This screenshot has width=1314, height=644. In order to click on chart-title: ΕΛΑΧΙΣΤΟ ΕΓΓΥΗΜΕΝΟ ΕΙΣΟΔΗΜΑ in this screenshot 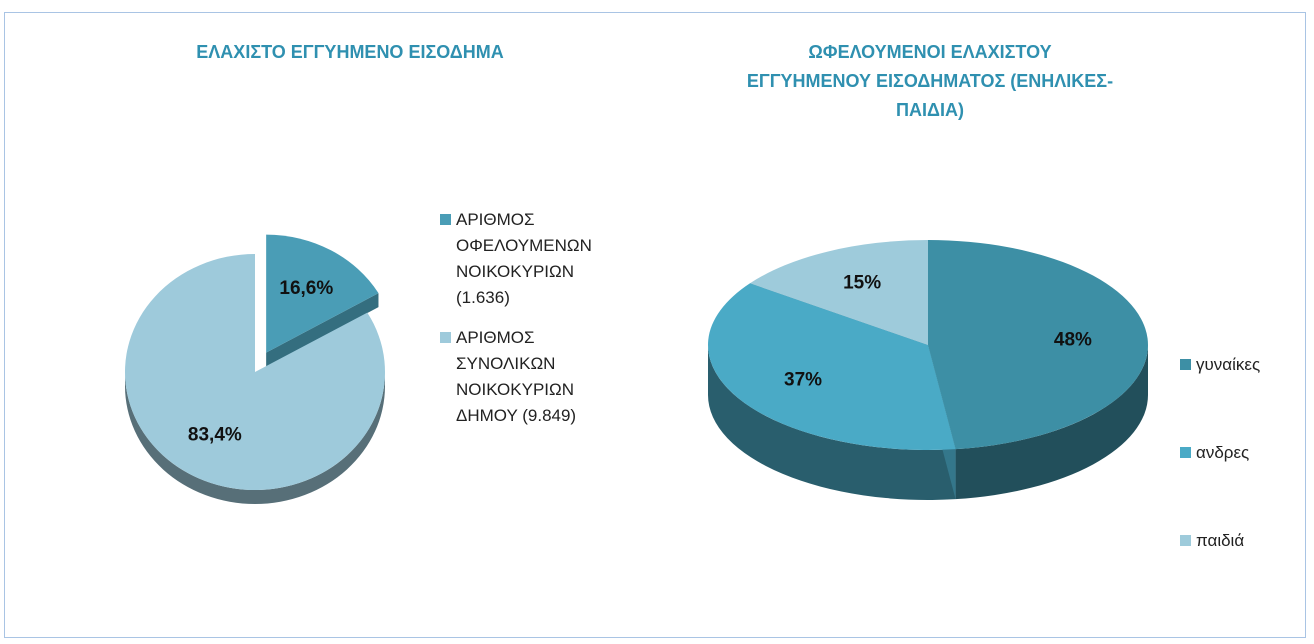, I will do `click(350, 52)`.